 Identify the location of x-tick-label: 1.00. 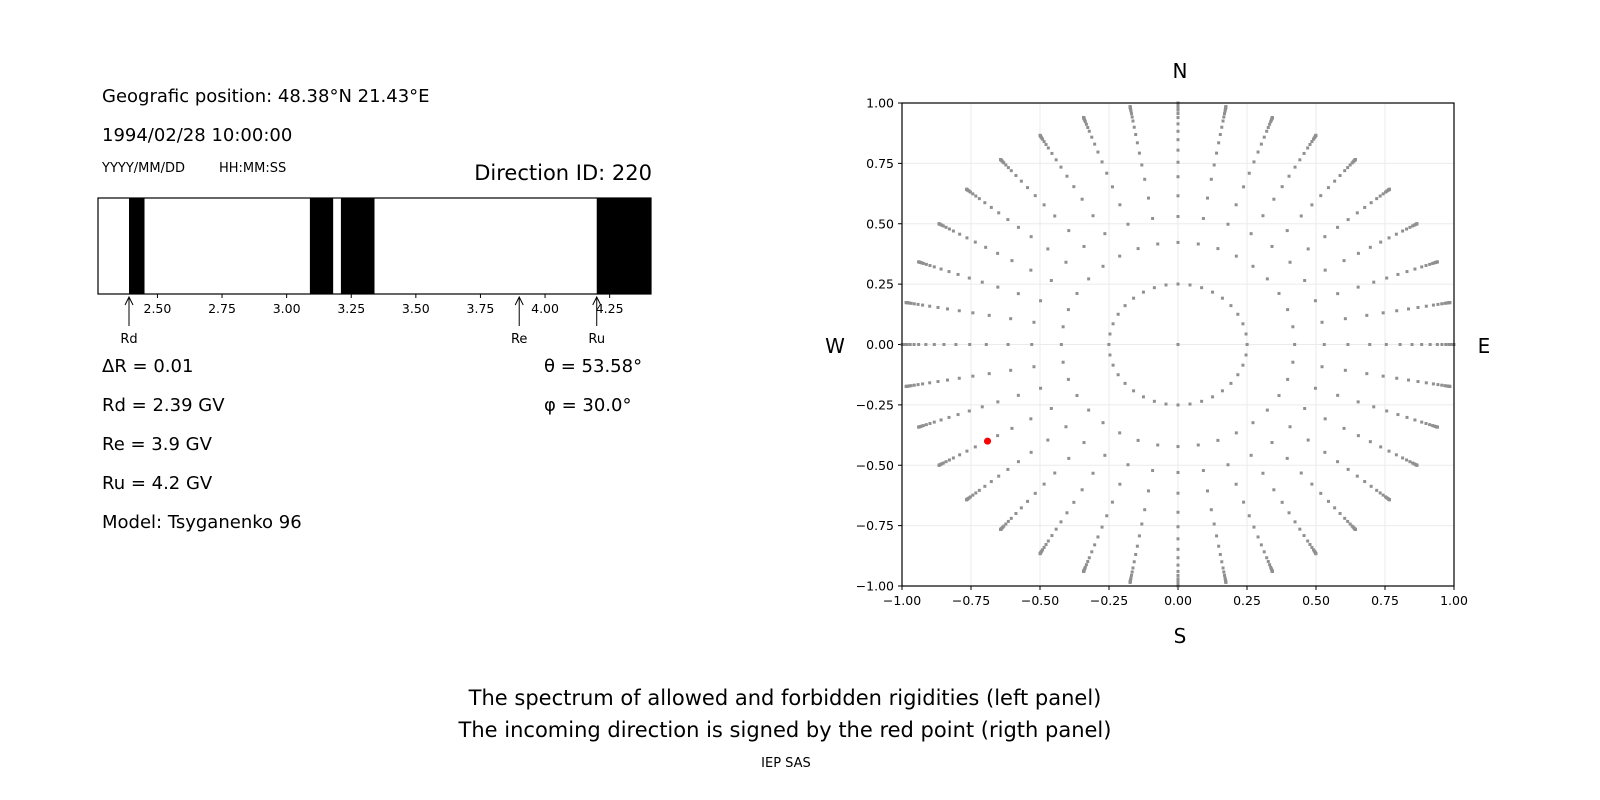
(1454, 600).